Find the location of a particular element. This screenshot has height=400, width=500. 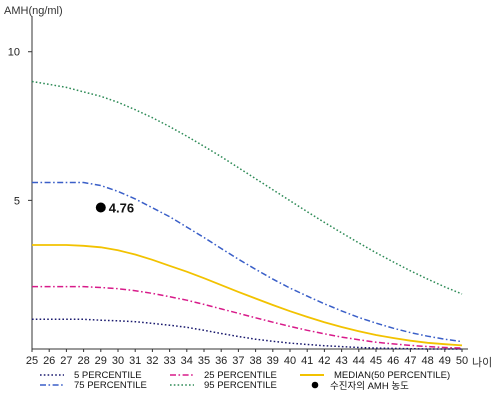

y-tick-label: 5 is located at coordinates (17, 201).